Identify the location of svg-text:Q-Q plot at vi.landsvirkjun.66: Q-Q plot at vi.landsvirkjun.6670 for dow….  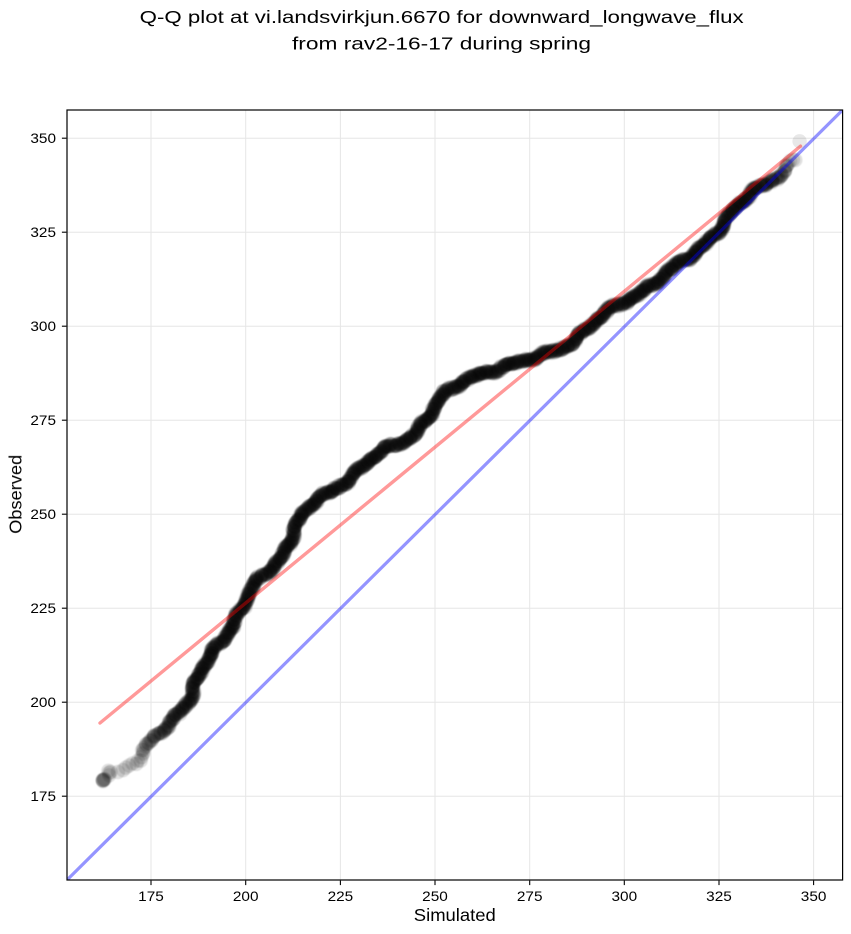
(442, 17).